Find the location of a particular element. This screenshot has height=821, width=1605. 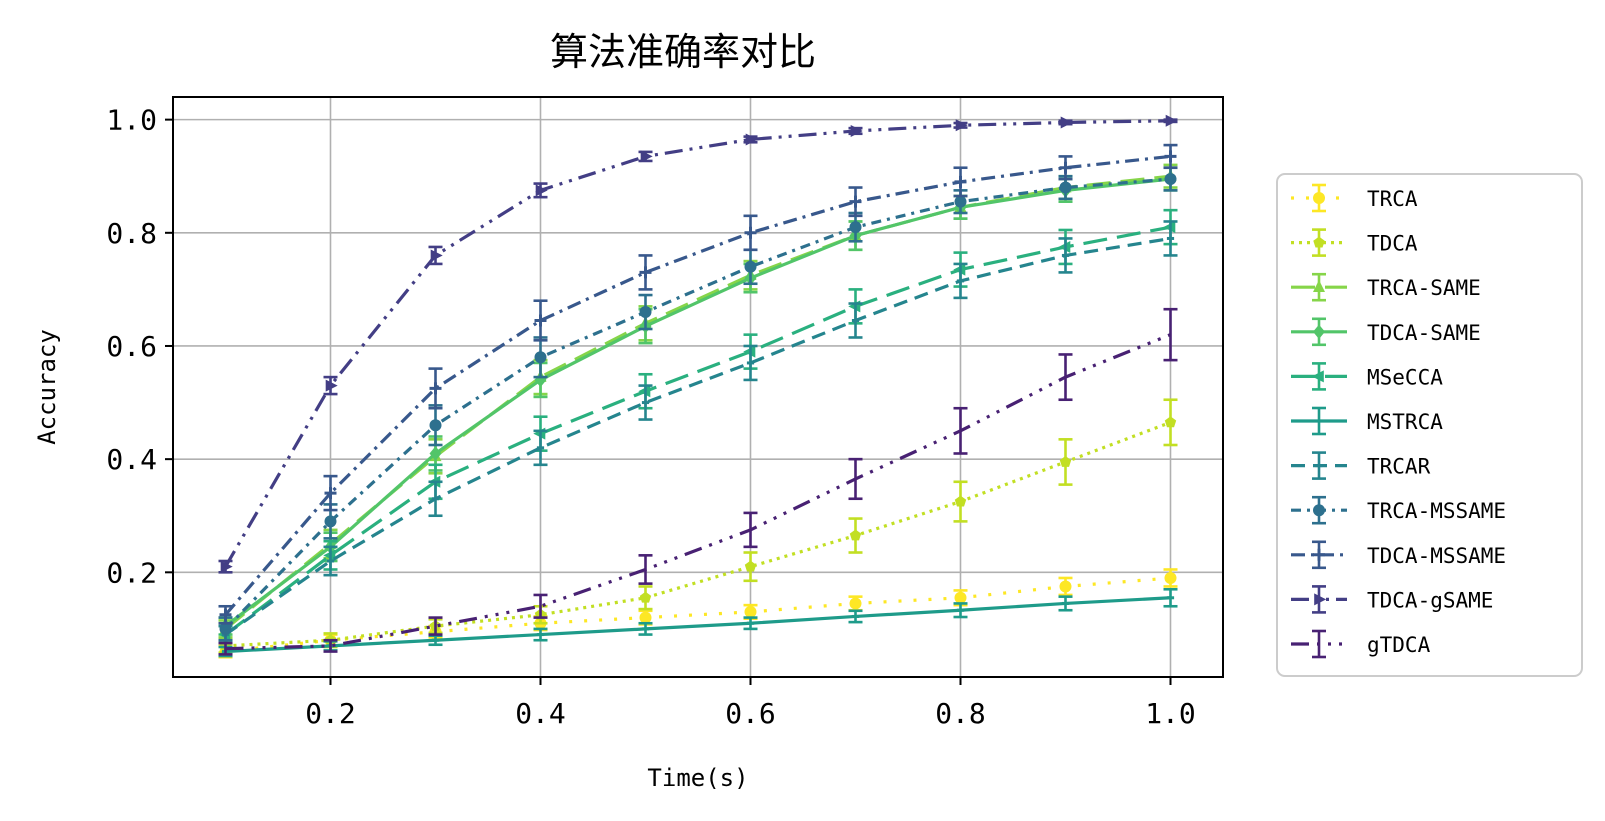

y-tick-label: 0.4 is located at coordinates (131, 459).